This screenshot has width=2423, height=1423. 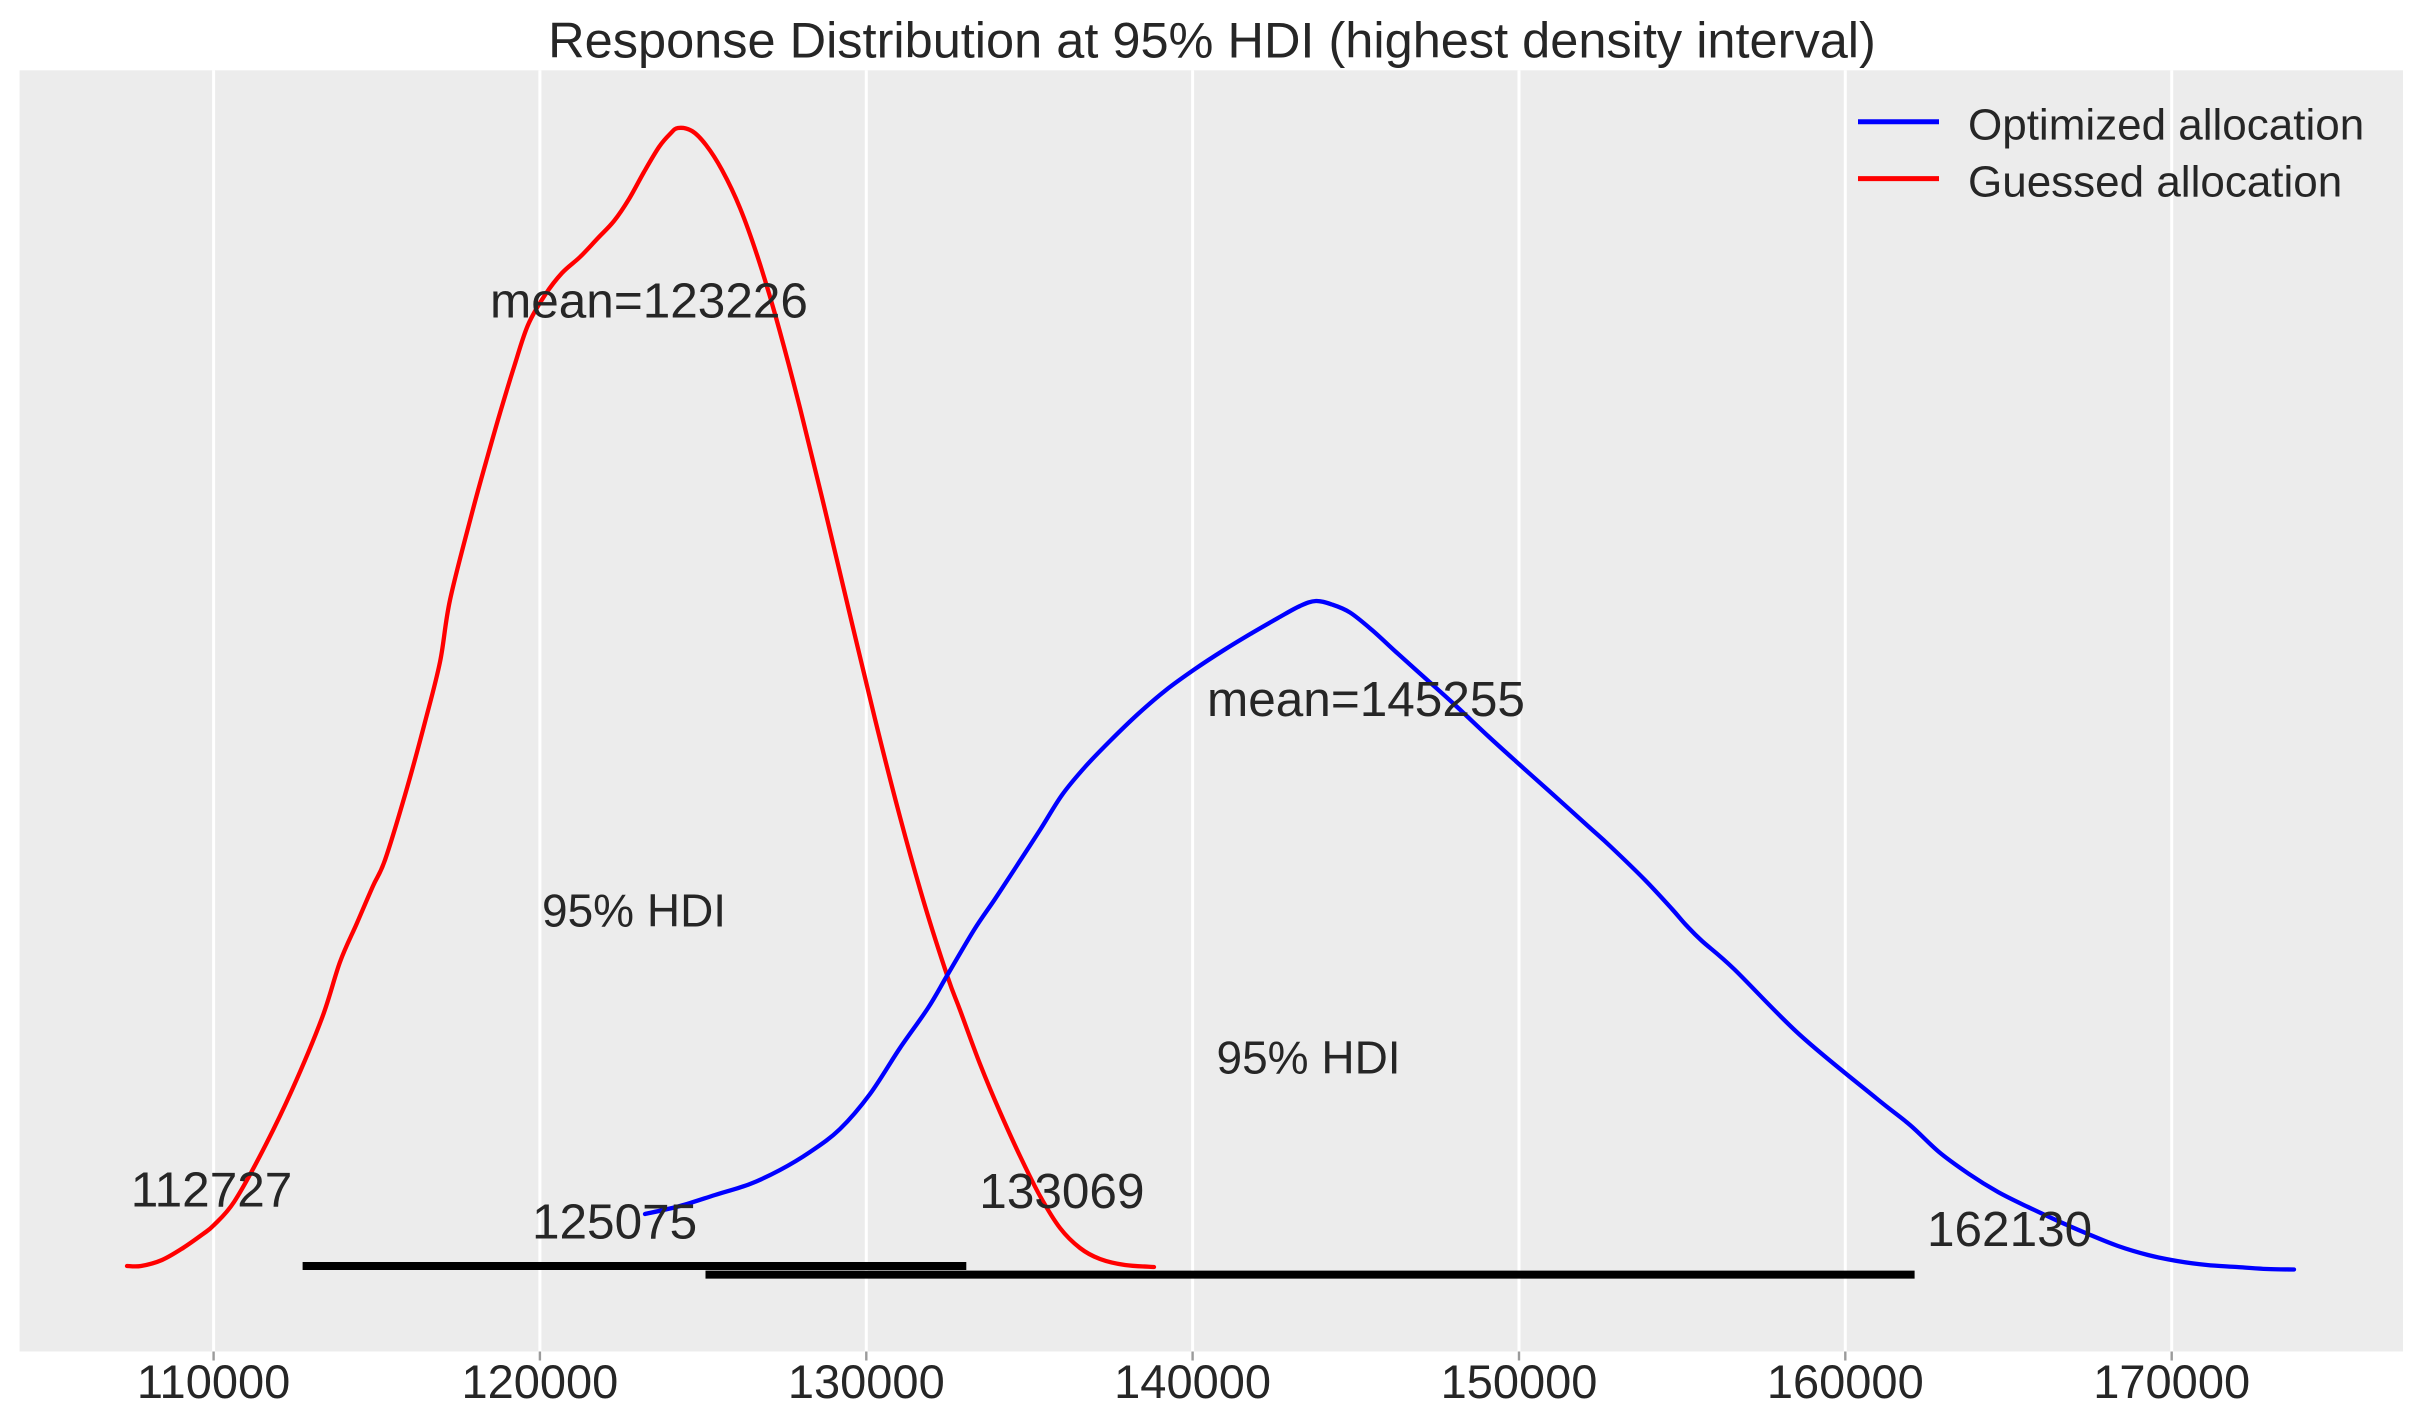 What do you see at coordinates (1192, 1381) in the screenshot?
I see `svg-text: 140000` at bounding box center [1192, 1381].